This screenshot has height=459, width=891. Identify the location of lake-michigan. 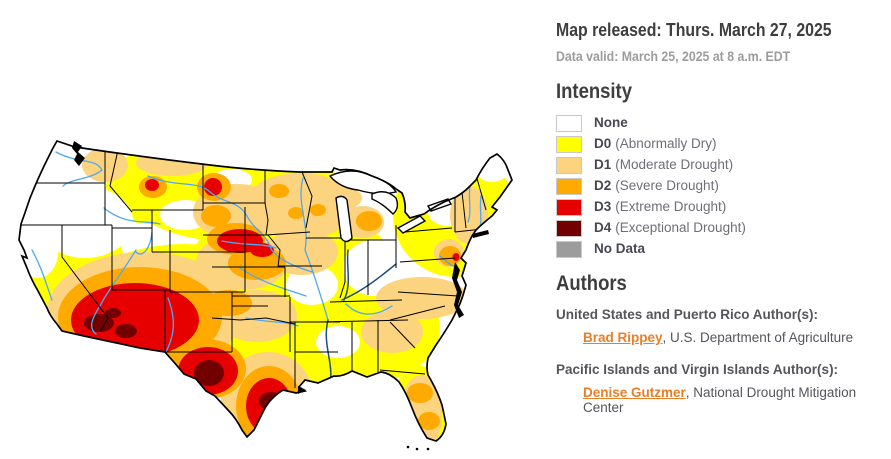
(344, 219).